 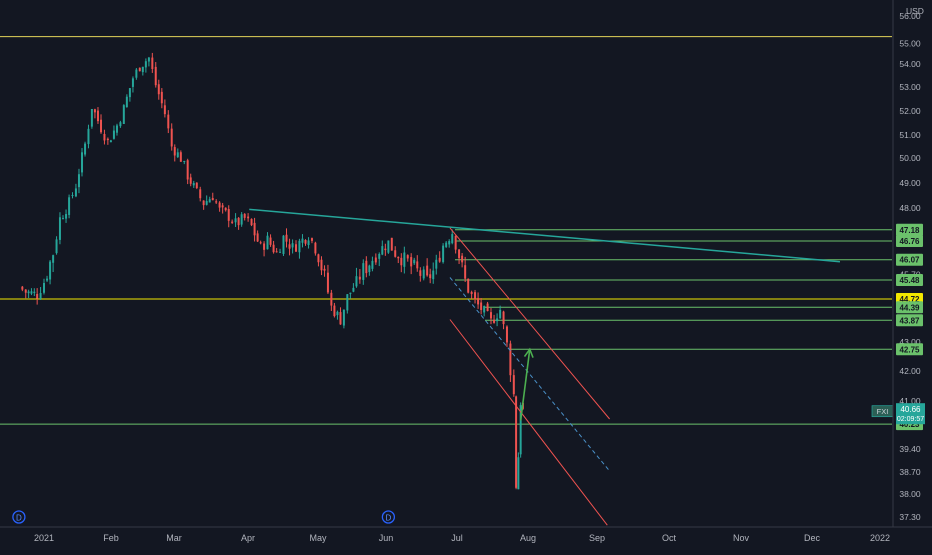 What do you see at coordinates (529, 323) in the screenshot?
I see `channel-upper-line` at bounding box center [529, 323].